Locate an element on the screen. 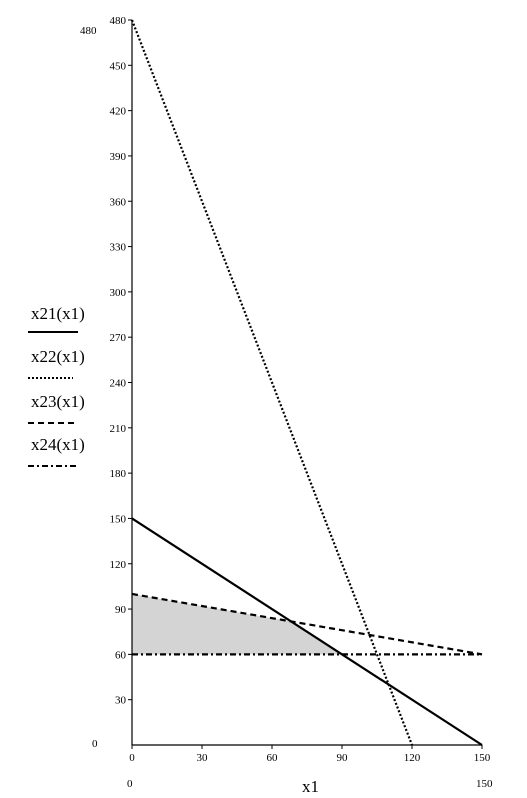  x-tick-label: 0 is located at coordinates (132, 758).